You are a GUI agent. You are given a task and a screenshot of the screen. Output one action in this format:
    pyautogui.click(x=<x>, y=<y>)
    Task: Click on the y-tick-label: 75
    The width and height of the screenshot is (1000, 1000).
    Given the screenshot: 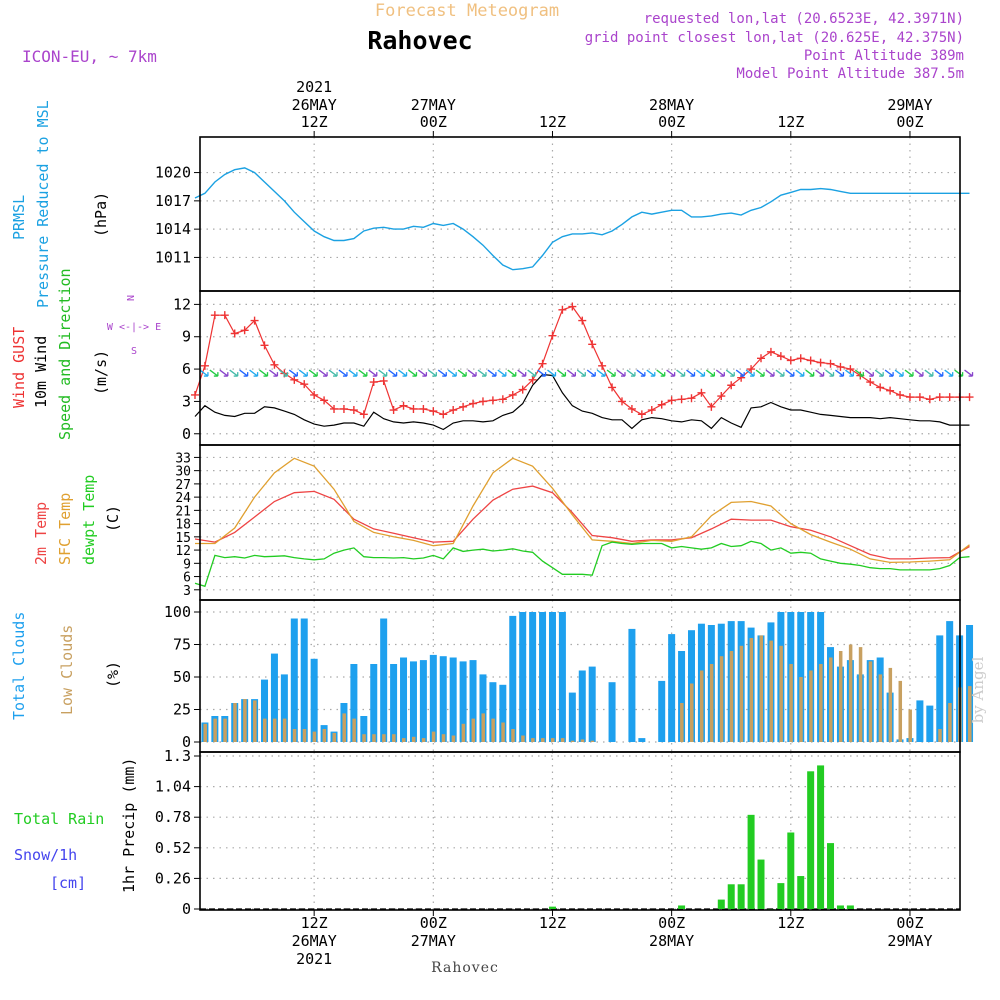 What is the action you would take?
    pyautogui.click(x=182, y=645)
    